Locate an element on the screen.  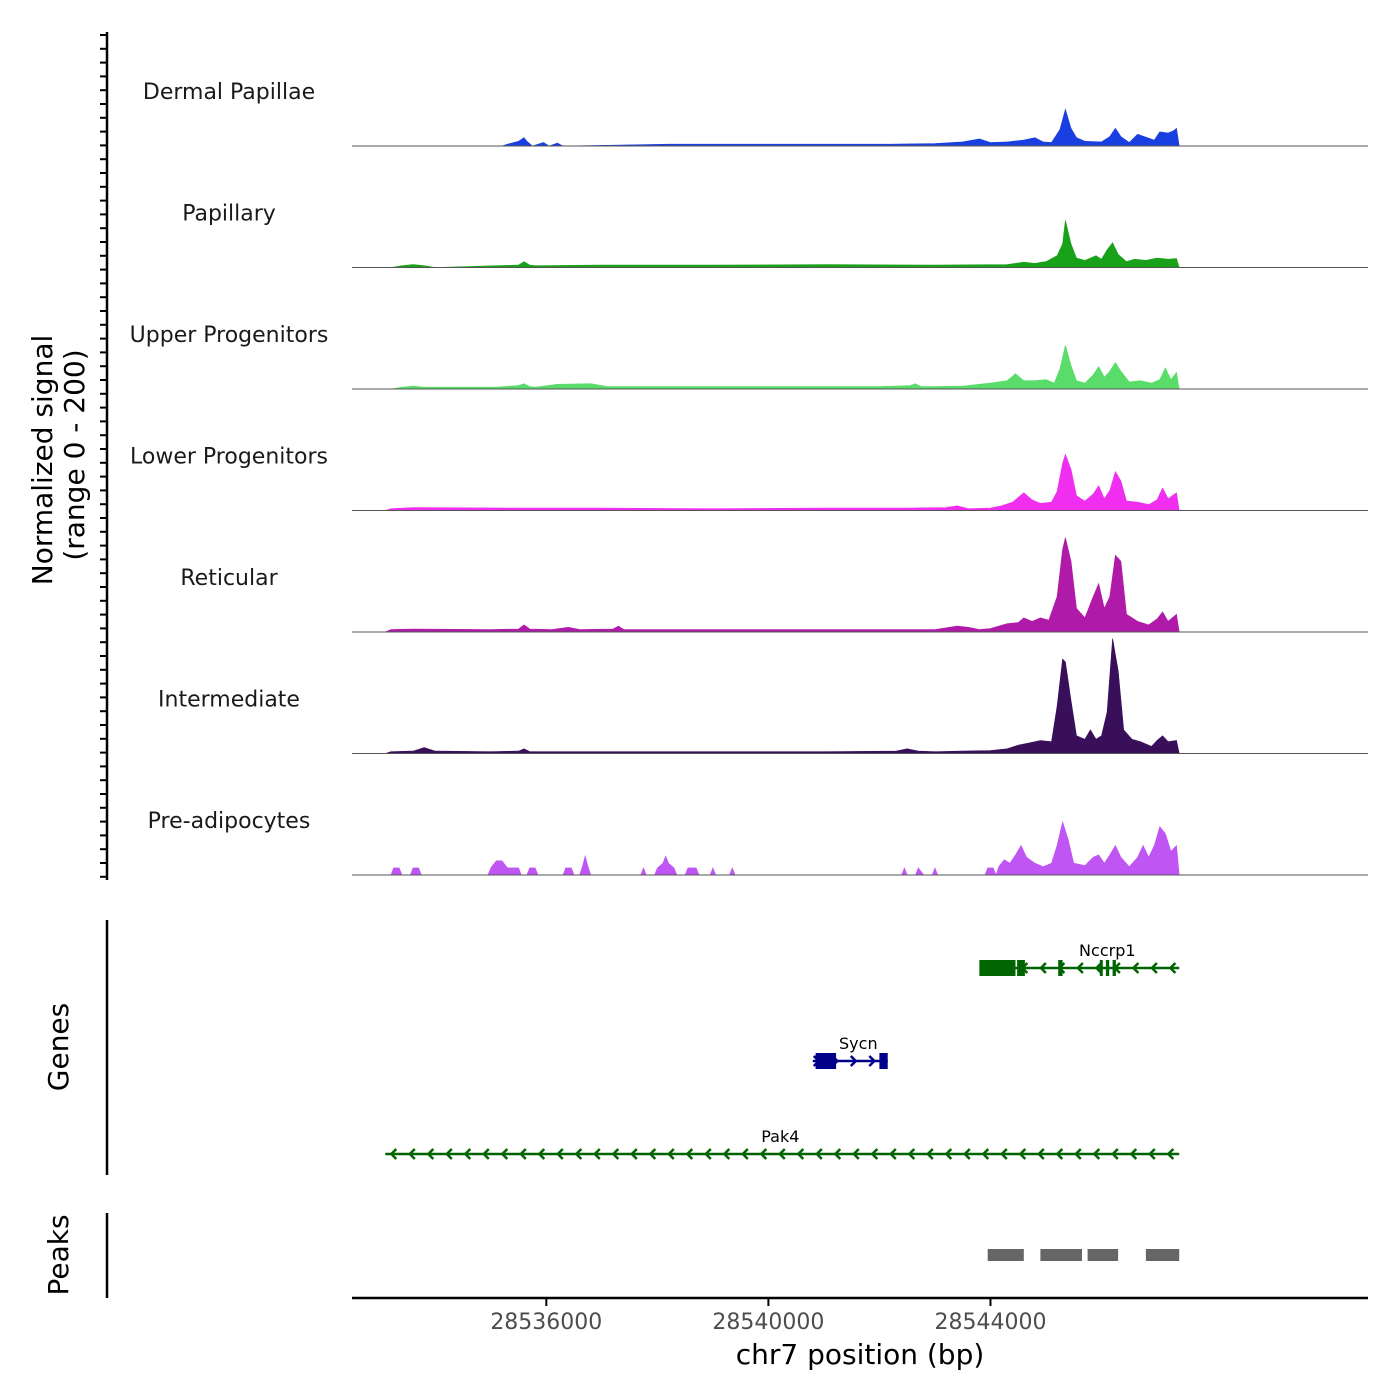
track-upper-progenitors: Upper Progenitors is located at coordinates (749, 356).